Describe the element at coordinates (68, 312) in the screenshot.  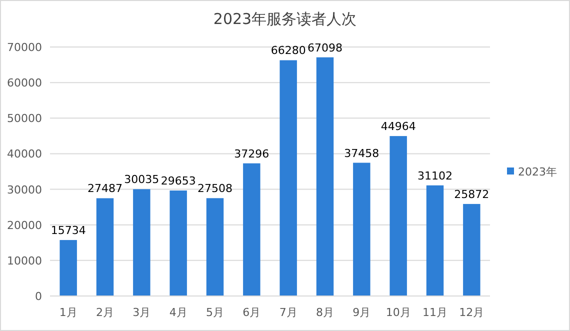
I see `xtick: 1月` at that location.